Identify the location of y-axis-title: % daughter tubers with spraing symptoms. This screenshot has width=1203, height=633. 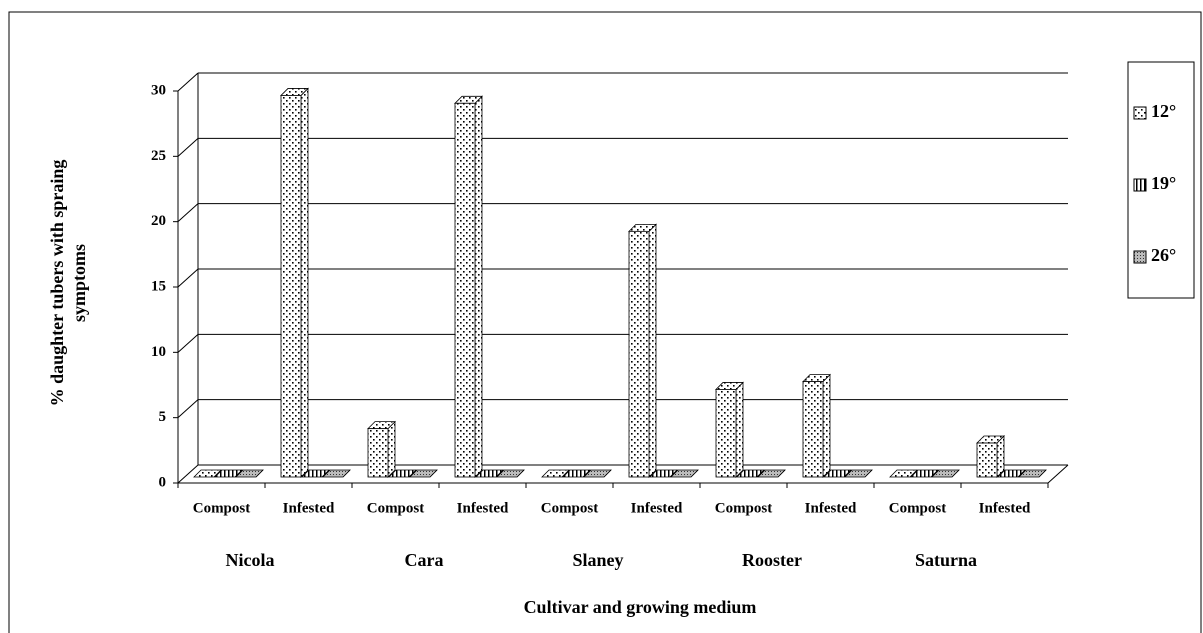
(68, 283).